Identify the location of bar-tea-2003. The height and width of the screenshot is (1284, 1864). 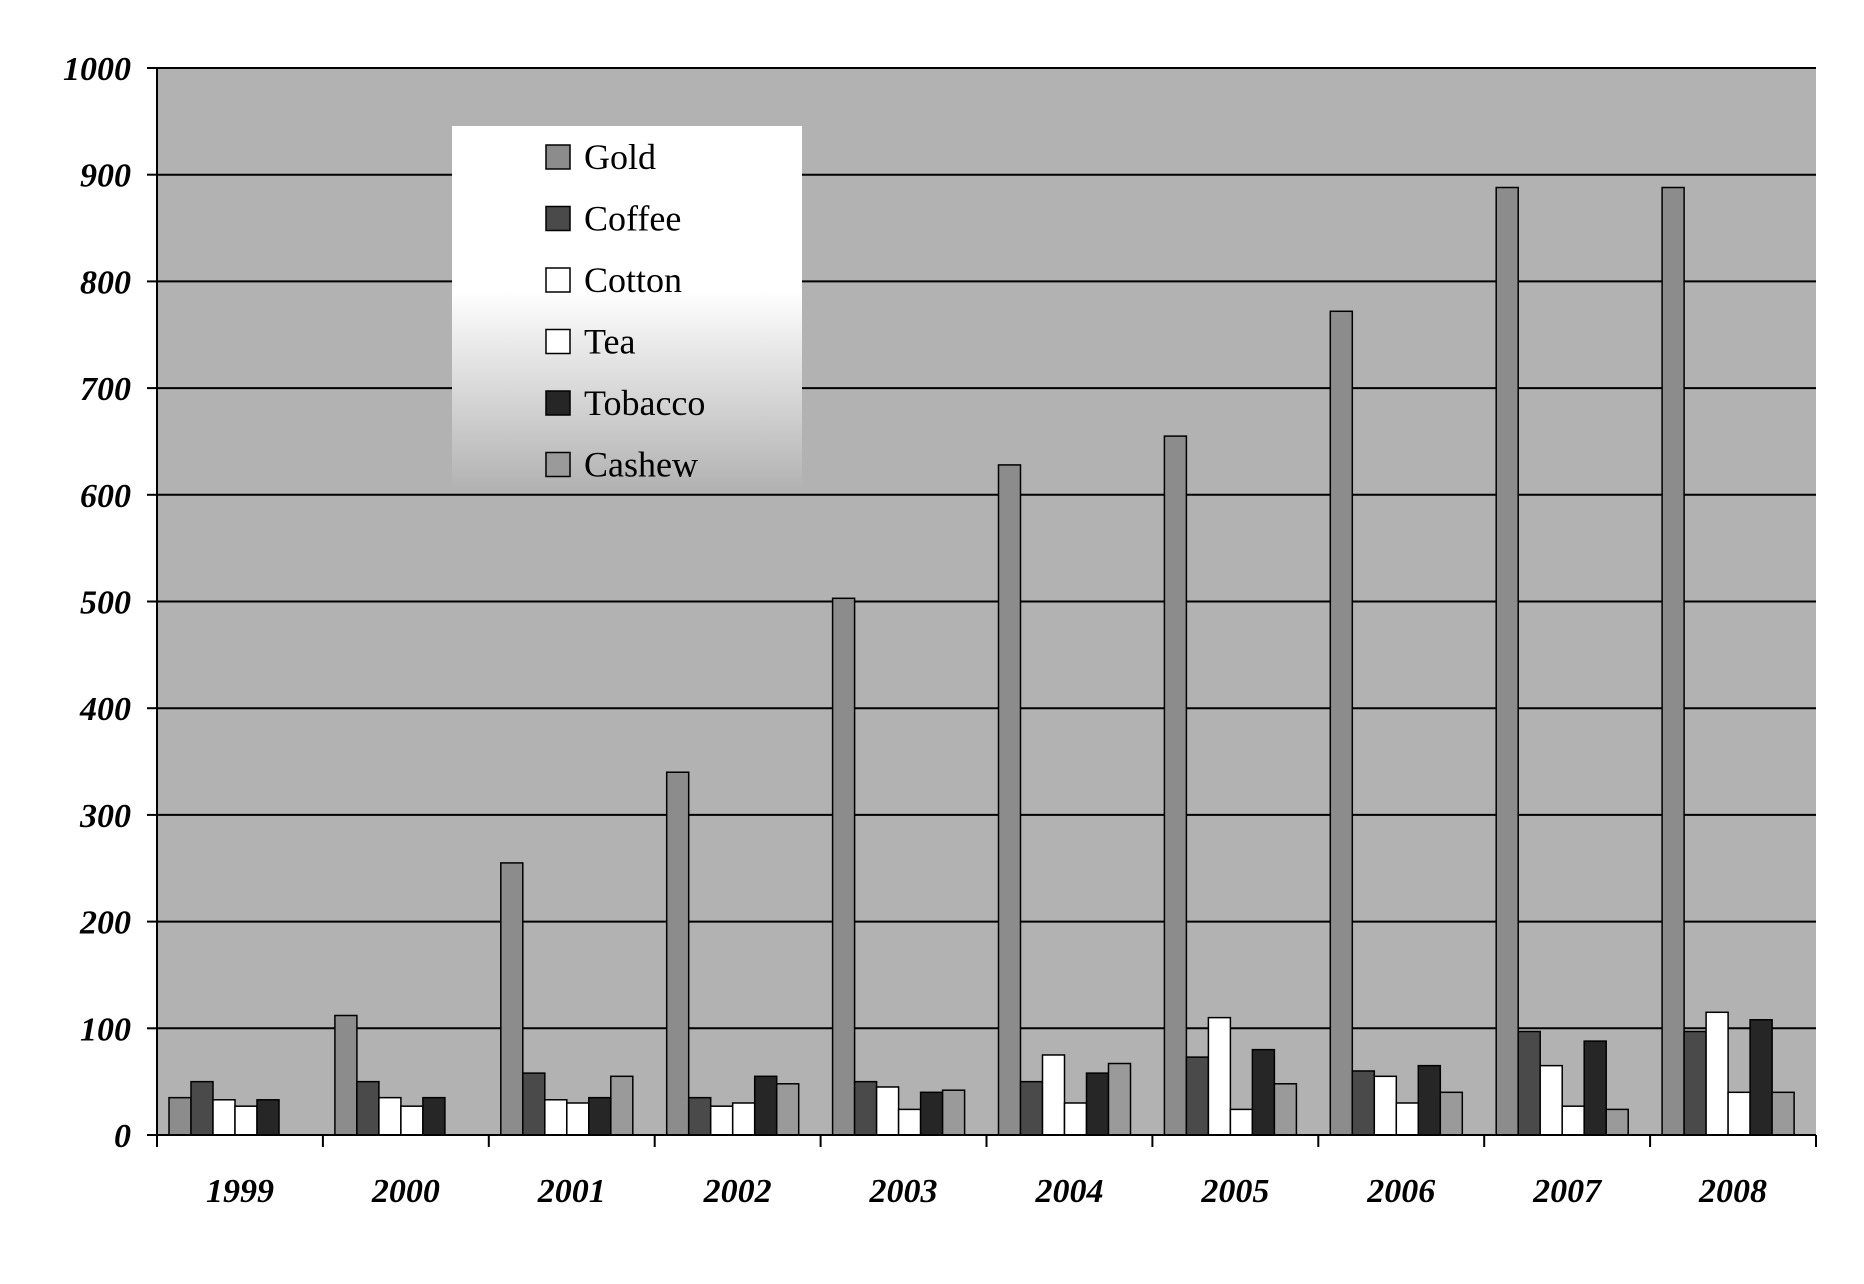
(909, 1122).